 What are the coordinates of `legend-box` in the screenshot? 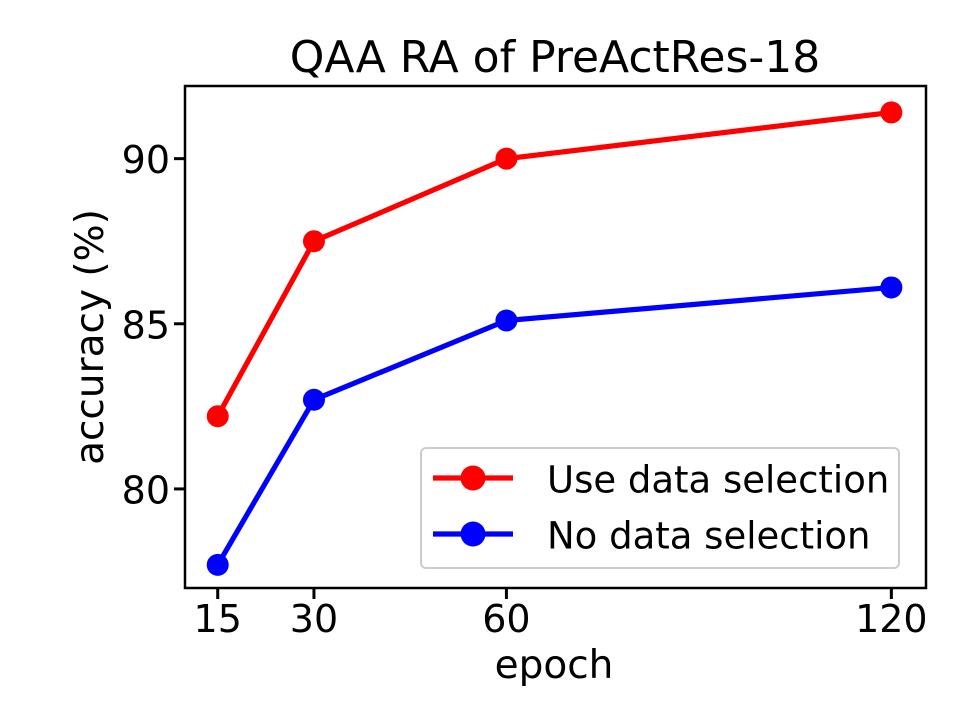 It's located at (660, 508).